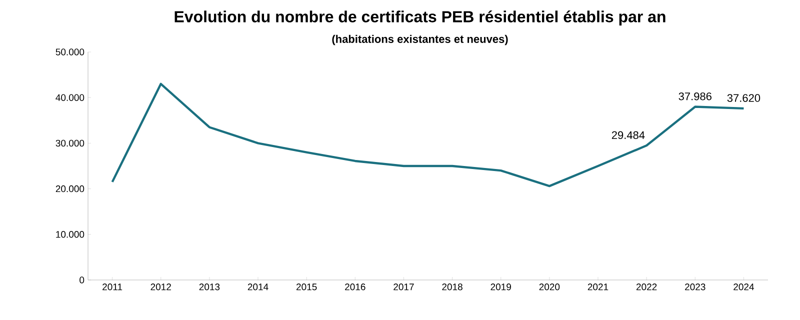  I want to click on y-tick-label: 50.000, so click(70, 52).